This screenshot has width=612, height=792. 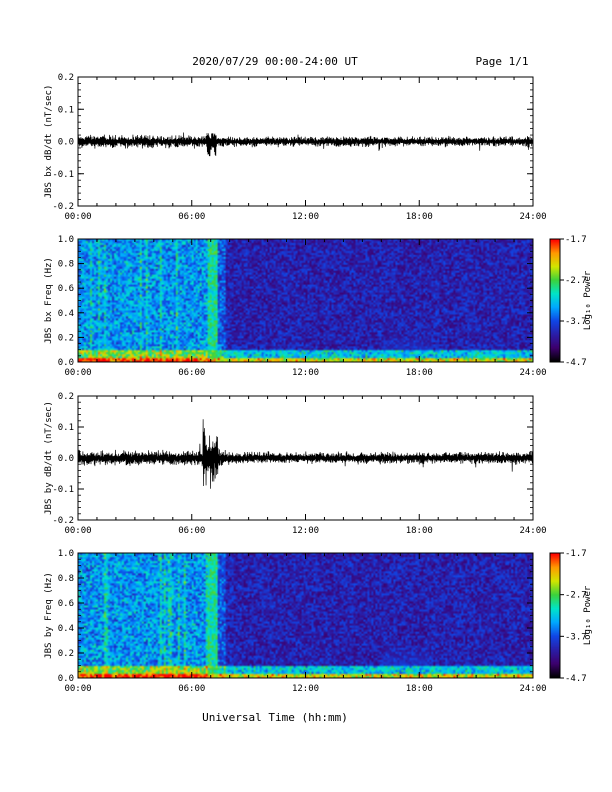 I want to click on y-axis-label: JBS by dB/dt (nT/sec), so click(x=49, y=458).